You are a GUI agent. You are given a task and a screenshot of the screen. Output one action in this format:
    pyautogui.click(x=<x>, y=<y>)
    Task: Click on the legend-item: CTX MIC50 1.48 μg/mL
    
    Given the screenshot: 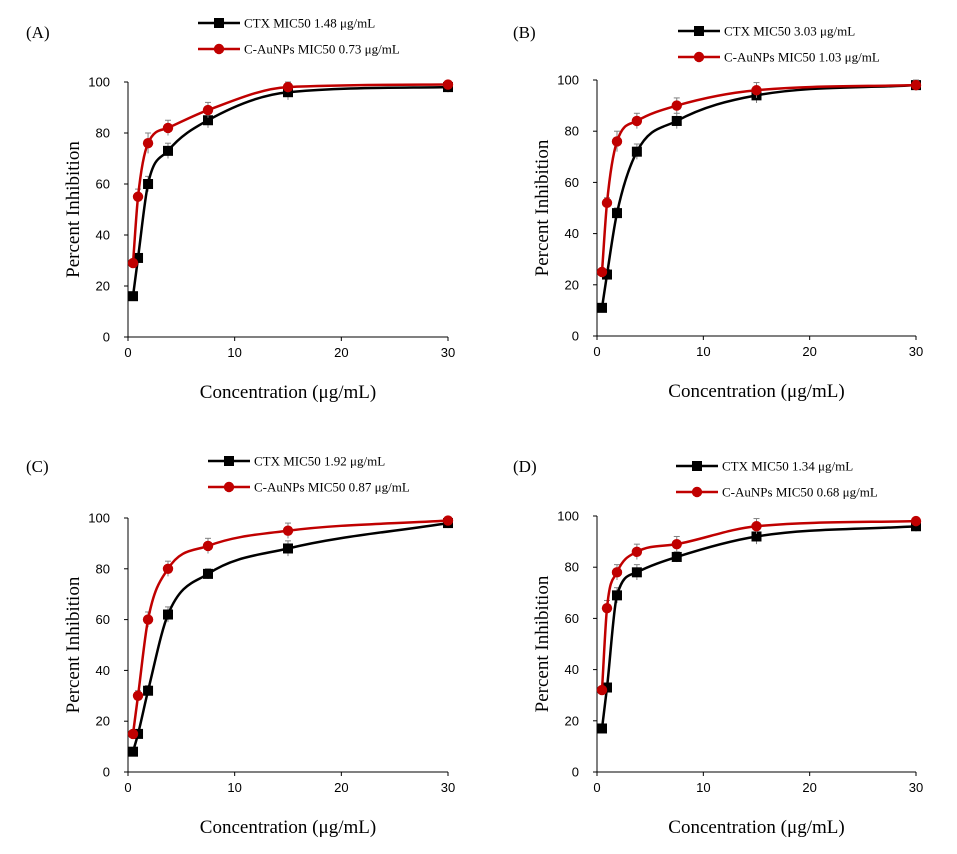 What is the action you would take?
    pyautogui.click(x=286, y=23)
    